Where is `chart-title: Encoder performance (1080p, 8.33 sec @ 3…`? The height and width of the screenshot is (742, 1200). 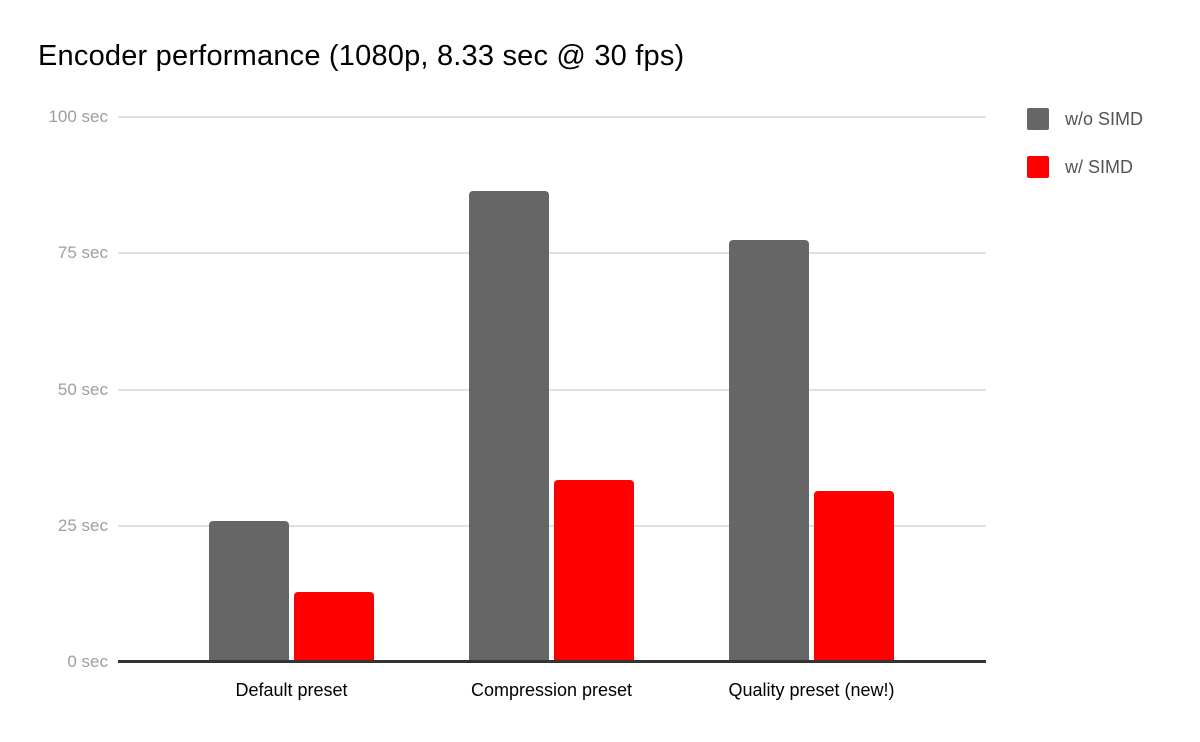 chart-title: Encoder performance (1080p, 8.33 sec @ 3… is located at coordinates (361, 56).